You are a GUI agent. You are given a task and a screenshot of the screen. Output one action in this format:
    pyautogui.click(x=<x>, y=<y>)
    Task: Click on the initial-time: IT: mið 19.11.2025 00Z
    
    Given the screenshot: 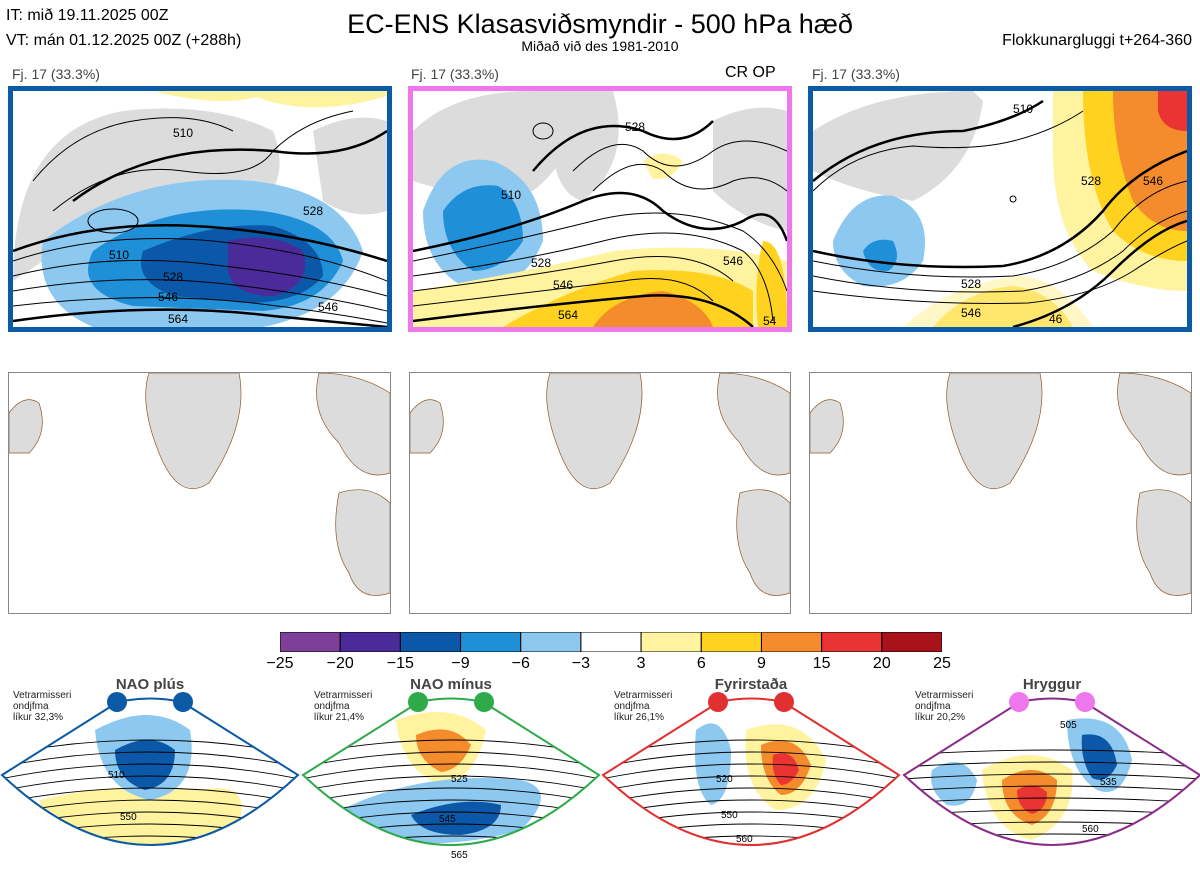 What is the action you would take?
    pyautogui.click(x=87, y=15)
    